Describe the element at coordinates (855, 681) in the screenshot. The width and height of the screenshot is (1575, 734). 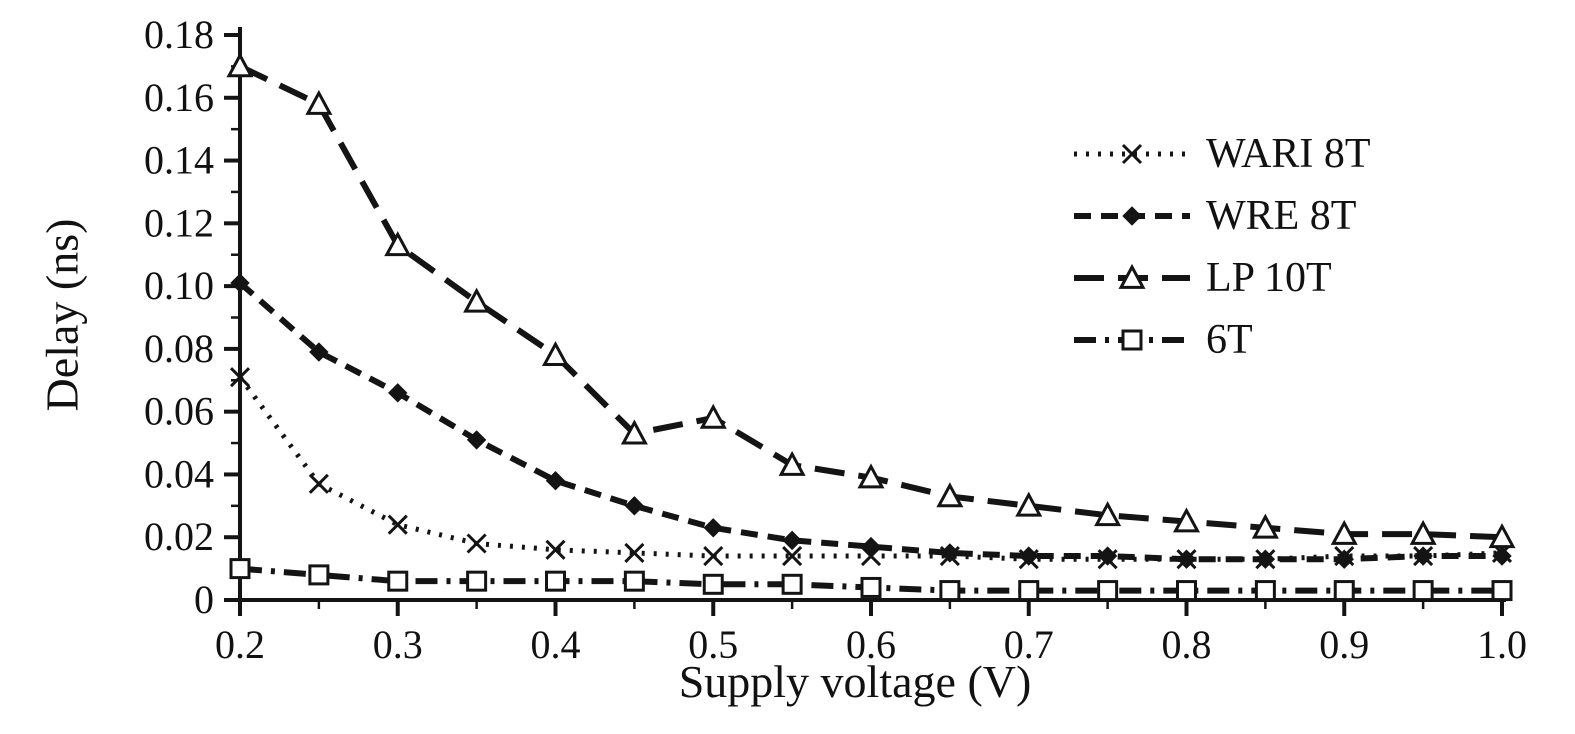
I see `x-axis-label: Supply voltage (V)` at that location.